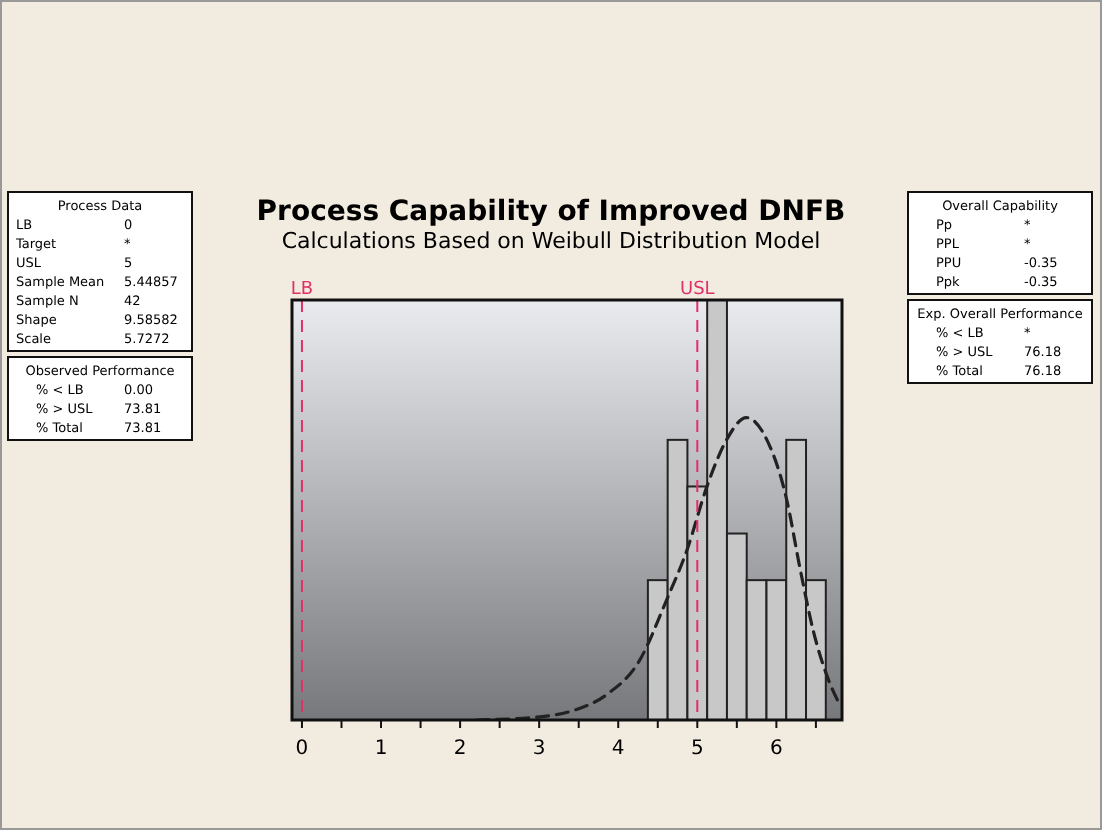 This screenshot has width=1102, height=830. What do you see at coordinates (302, 290) in the screenshot?
I see `ref-line-label: LB` at bounding box center [302, 290].